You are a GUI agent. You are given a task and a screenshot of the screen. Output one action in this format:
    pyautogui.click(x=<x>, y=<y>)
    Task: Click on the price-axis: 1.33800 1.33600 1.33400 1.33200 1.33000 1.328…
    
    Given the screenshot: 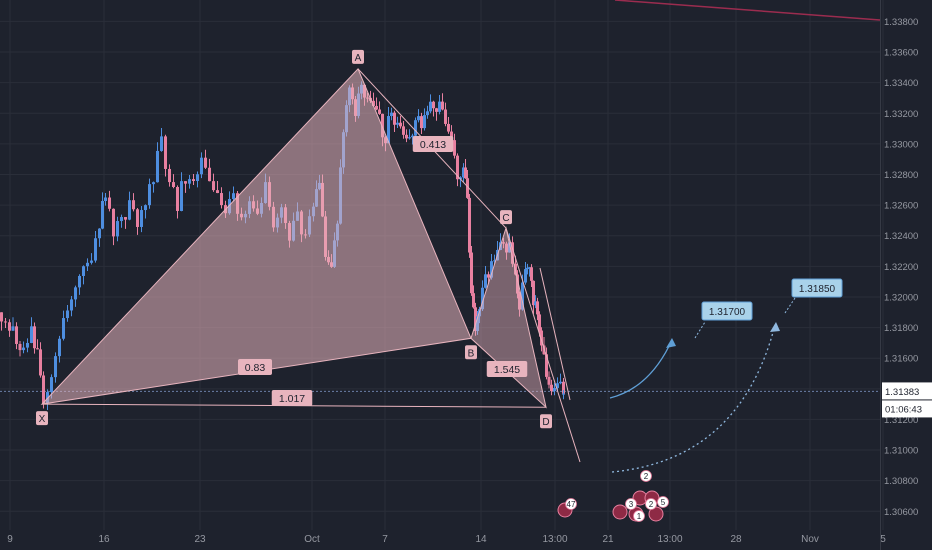 What is the action you would take?
    pyautogui.click(x=906, y=275)
    